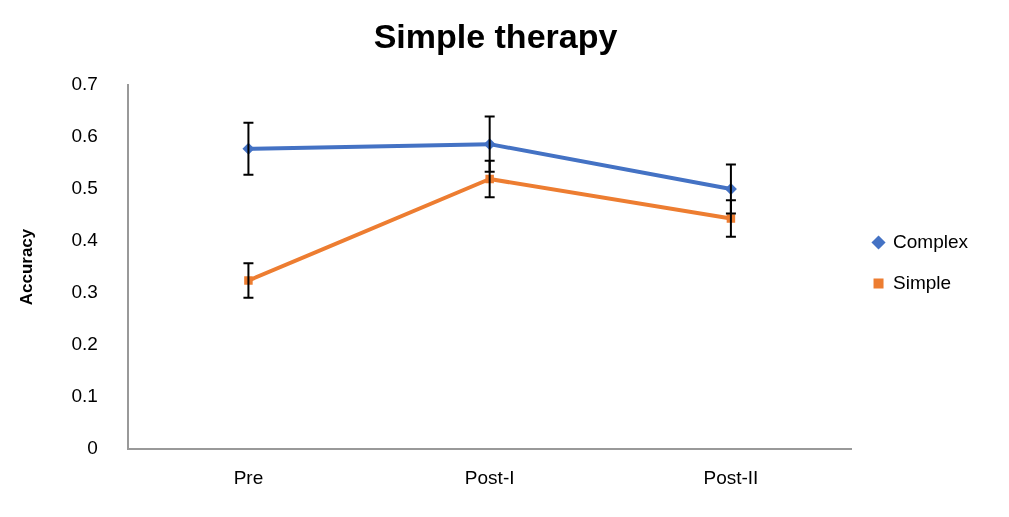 The width and height of the screenshot is (1009, 517). Describe the element at coordinates (85, 240) in the screenshot. I see `y-tick-label: 0.4` at that location.